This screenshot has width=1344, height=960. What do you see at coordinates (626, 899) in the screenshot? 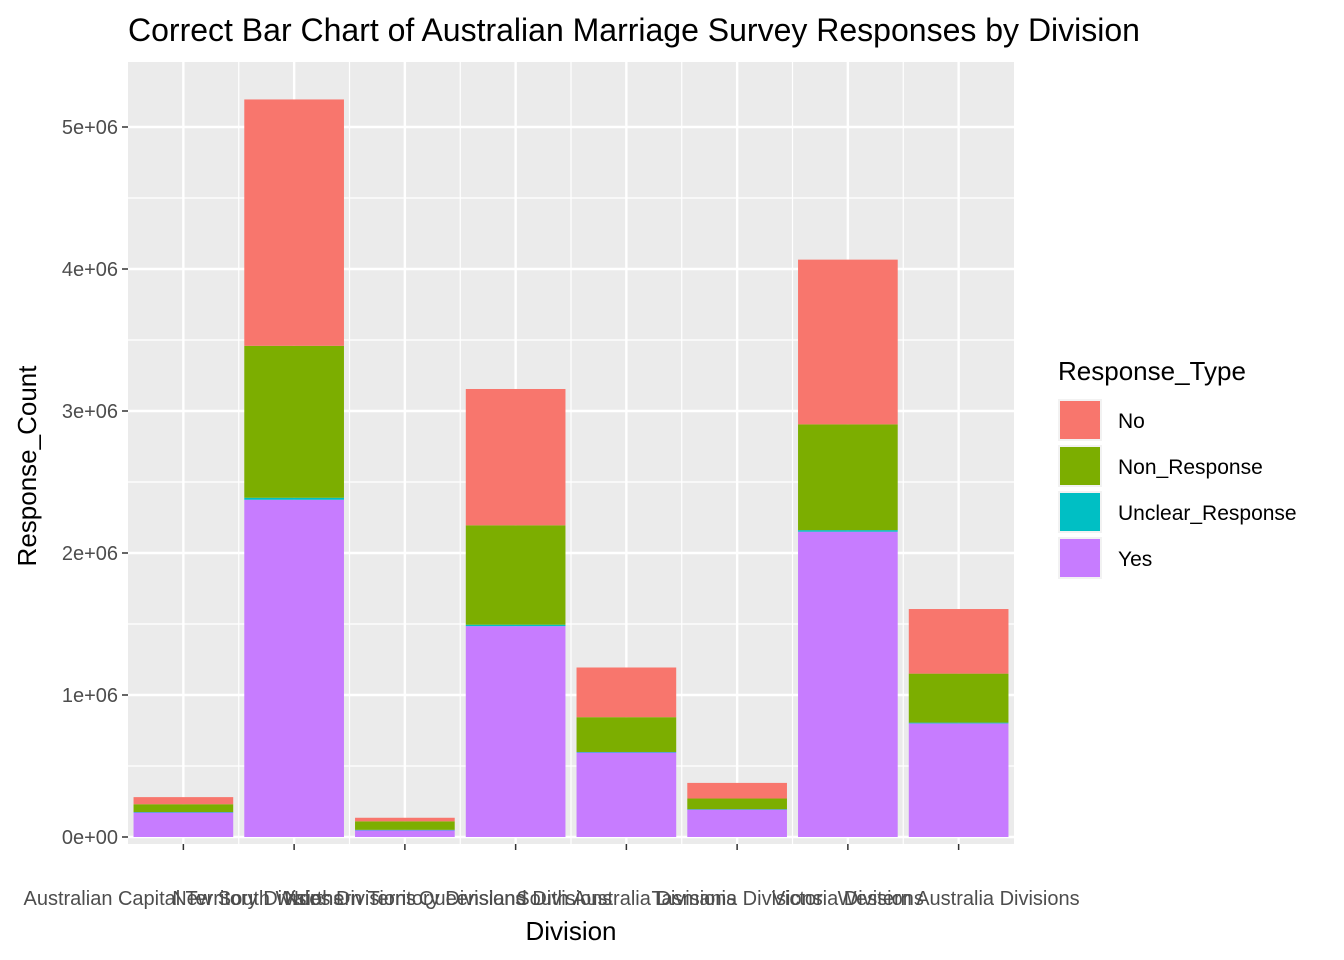
I see `x-tick-label: South Australia Divisions` at bounding box center [626, 899].